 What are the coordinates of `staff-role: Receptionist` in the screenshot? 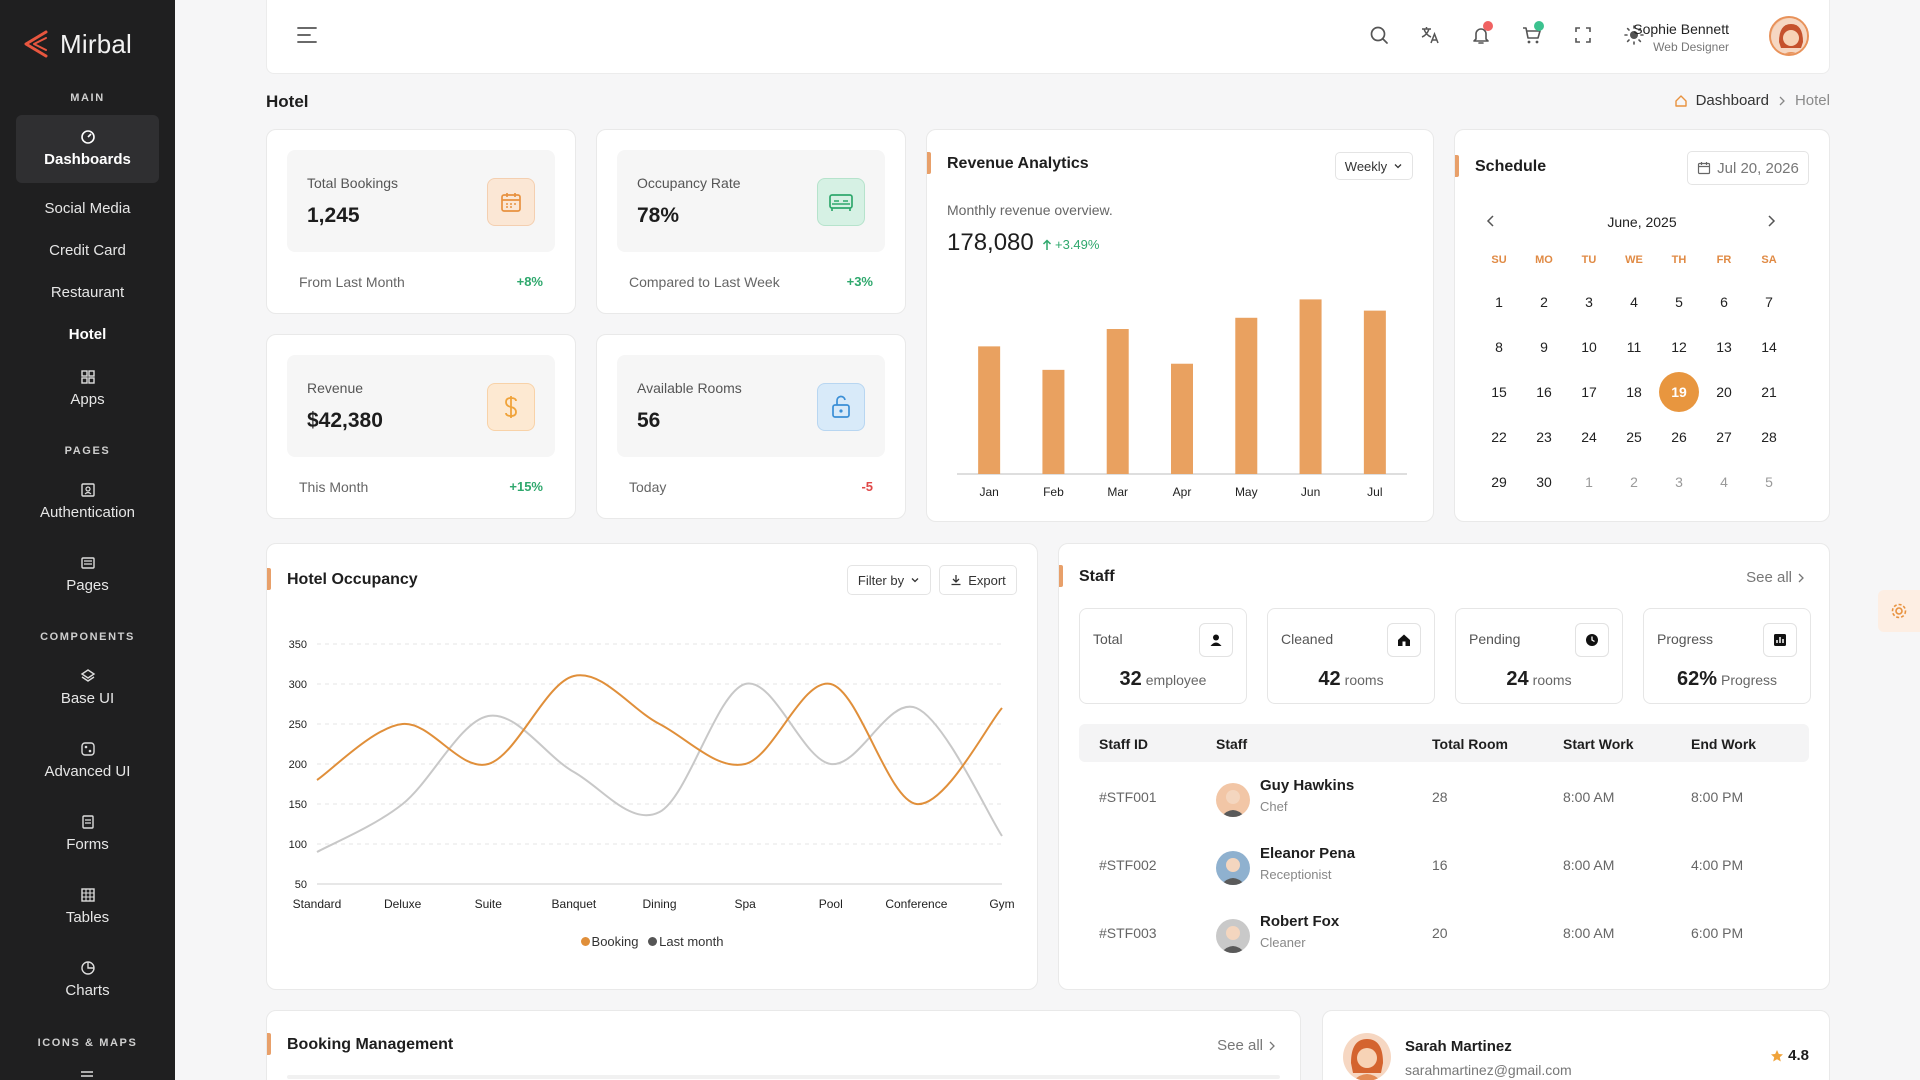 It's located at (1296, 874).